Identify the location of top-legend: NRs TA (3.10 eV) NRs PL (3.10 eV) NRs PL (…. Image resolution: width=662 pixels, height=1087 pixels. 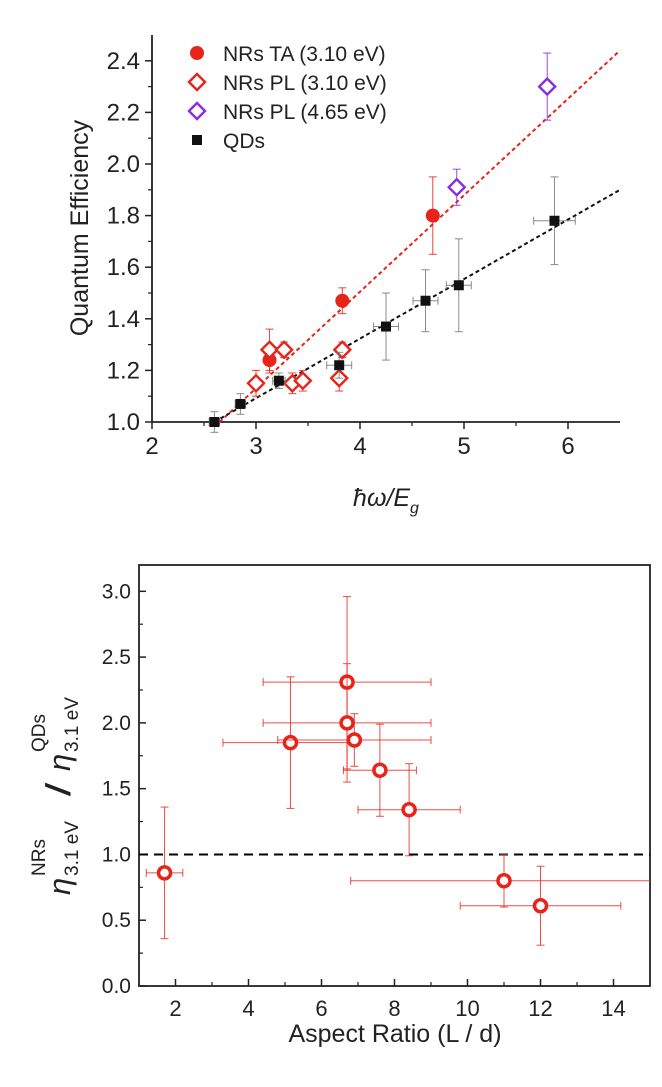
(287, 98).